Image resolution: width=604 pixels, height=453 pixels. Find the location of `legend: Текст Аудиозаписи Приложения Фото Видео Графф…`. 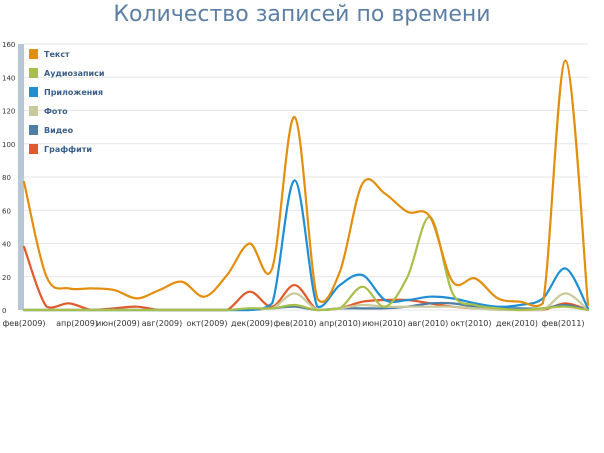

legend: Текст Аудиозаписи Приложения Фото Видео Графф… is located at coordinates (67, 101).